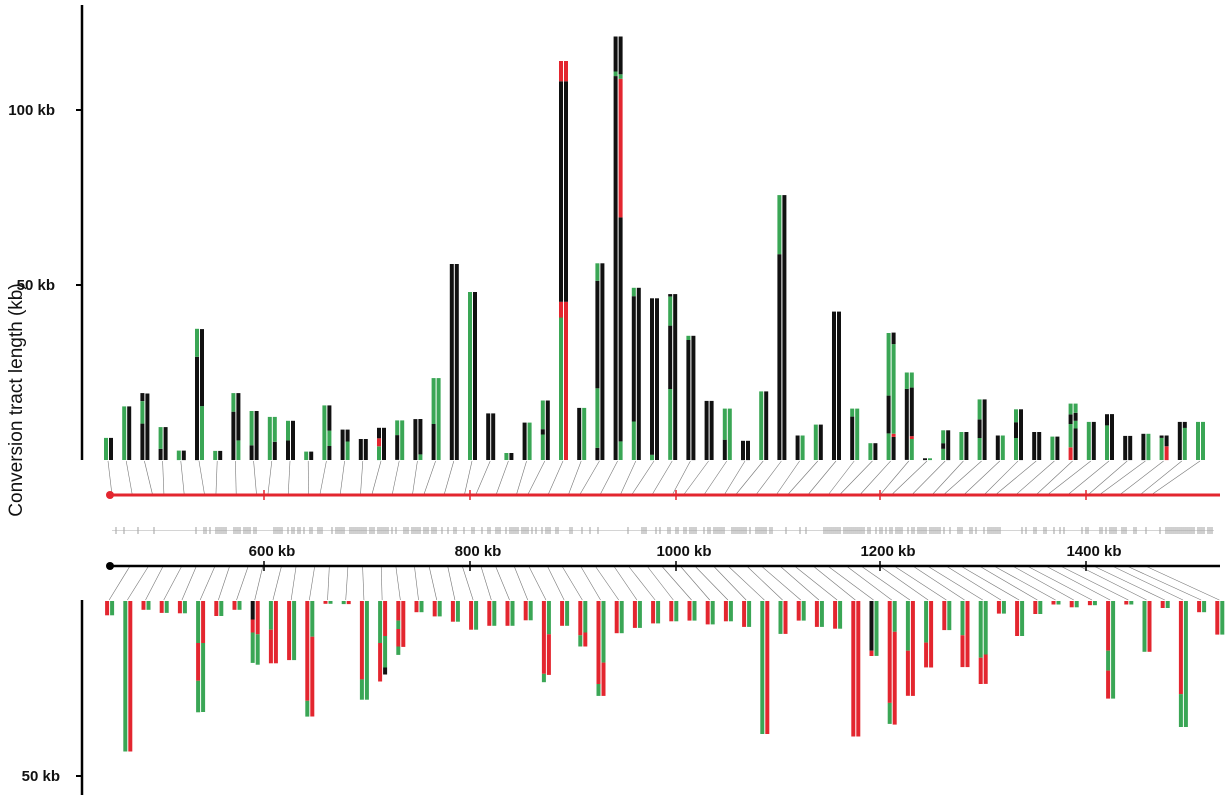  I want to click on top-y-tick-label-0: 50 kb, so click(36, 285).